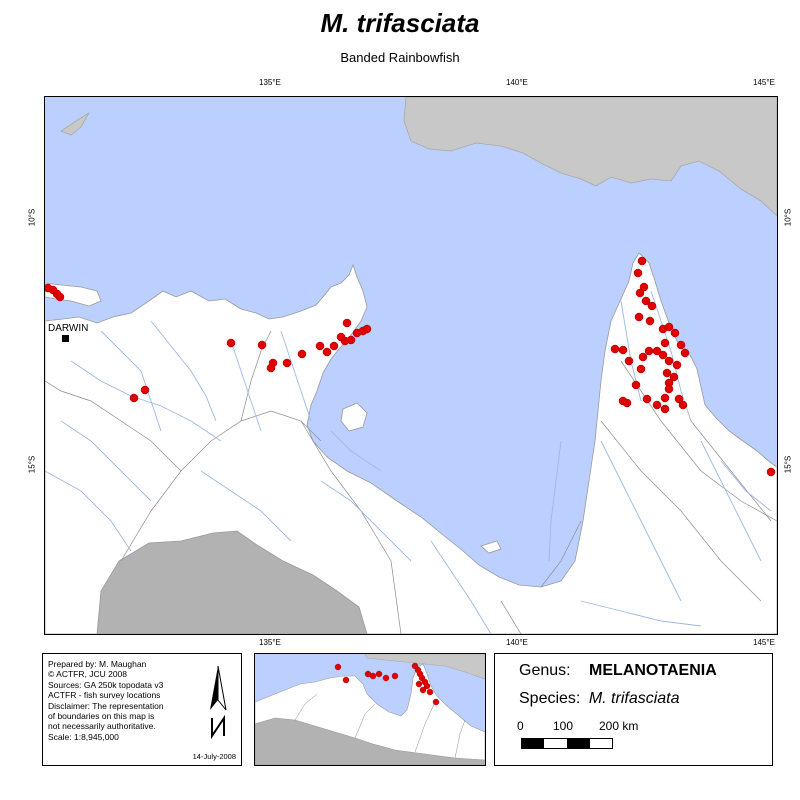 The width and height of the screenshot is (800, 800). I want to click on right-tick-10s: 10°S, so click(788, 217).